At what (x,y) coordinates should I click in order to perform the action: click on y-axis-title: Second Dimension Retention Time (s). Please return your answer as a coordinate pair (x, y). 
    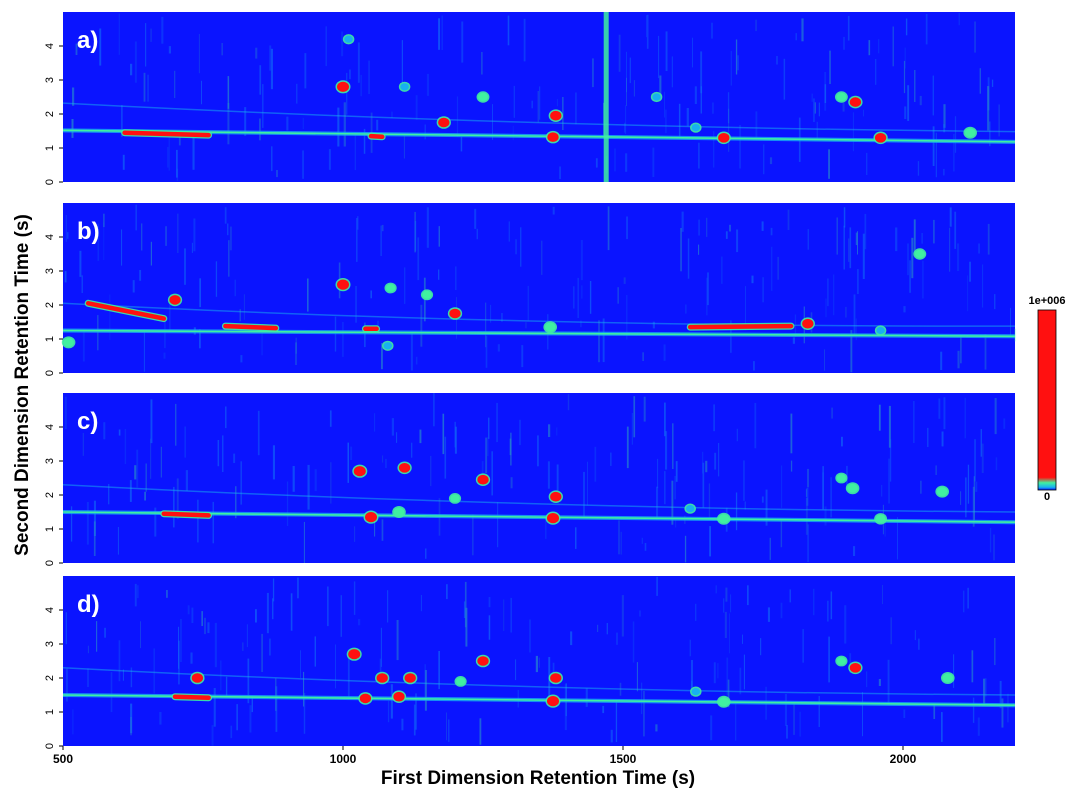
    Looking at the image, I should click on (22, 385).